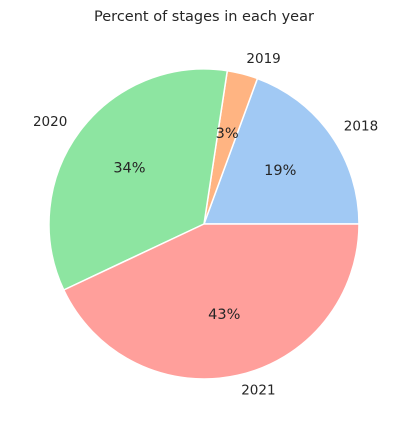  Describe the element at coordinates (258, 390) in the screenshot. I see `slice-label-2021: 2021` at that location.